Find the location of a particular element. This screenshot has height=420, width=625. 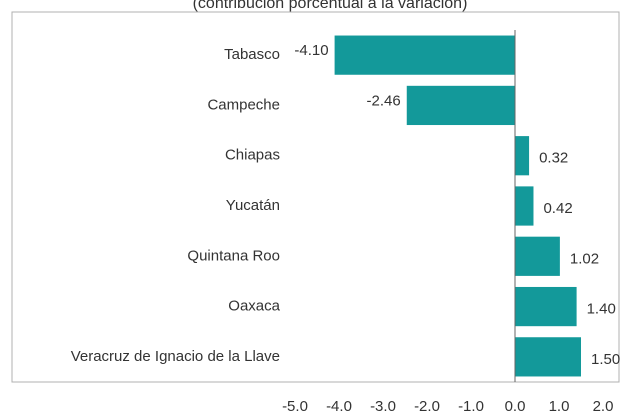

x-tick-label: -3.0 is located at coordinates (383, 406).